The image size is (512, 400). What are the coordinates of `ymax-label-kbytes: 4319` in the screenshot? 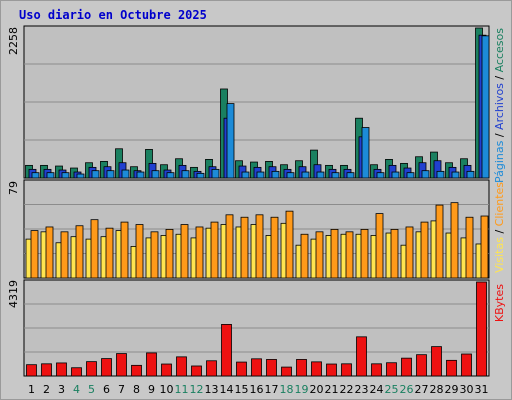 It's located at (13, 294).